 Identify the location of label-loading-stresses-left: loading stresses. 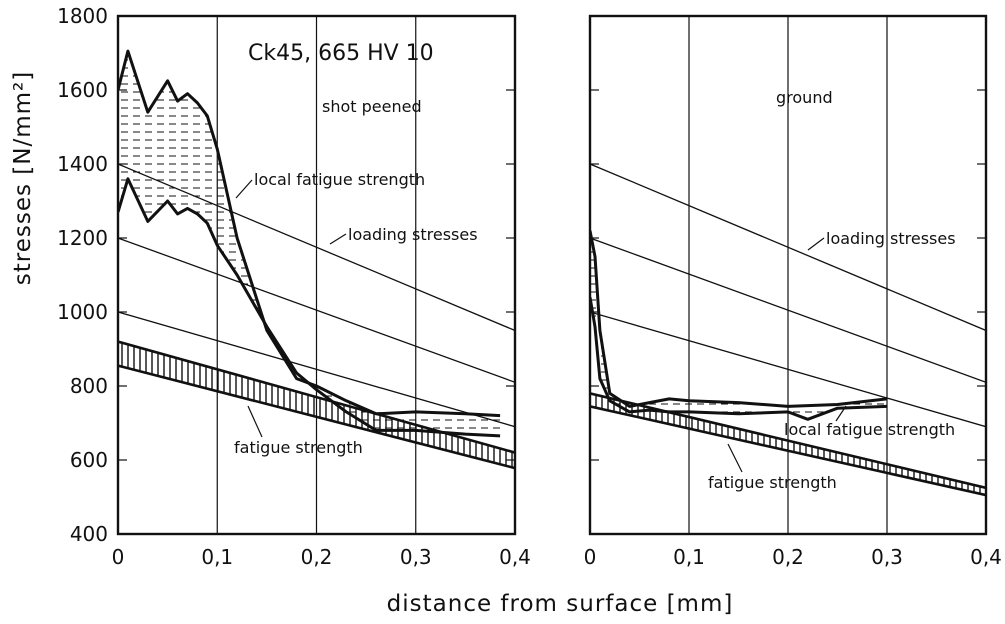
(413, 234).